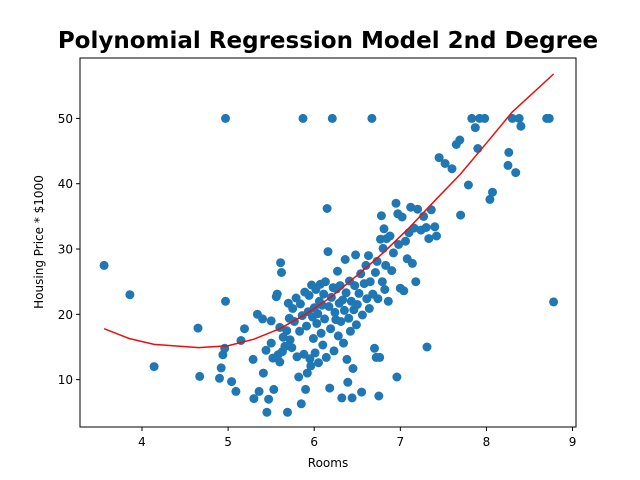  Describe the element at coordinates (228, 442) in the screenshot. I see `x-tick-label: 5` at that location.